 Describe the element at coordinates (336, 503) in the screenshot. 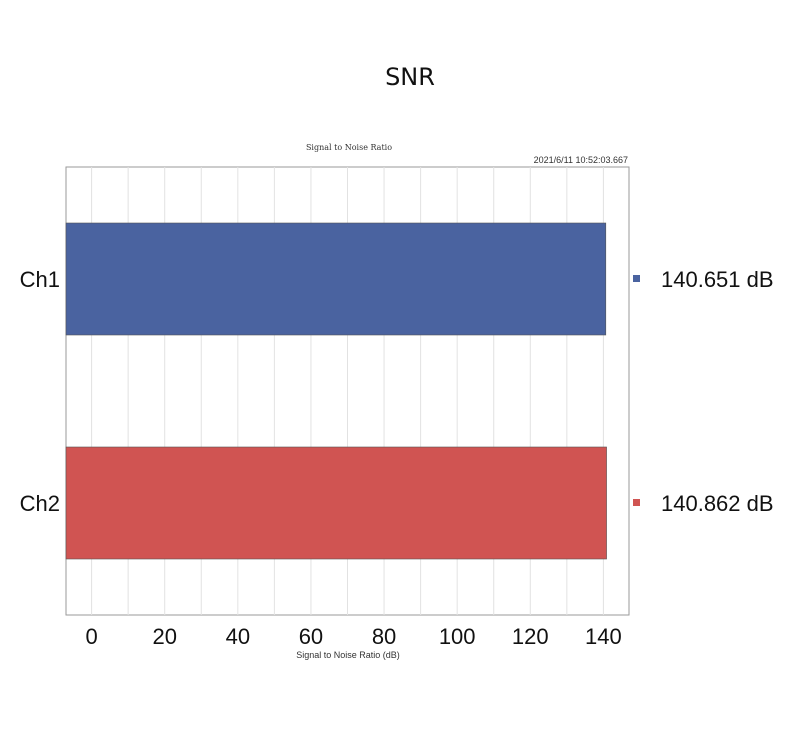

I see `bar-ch2` at that location.